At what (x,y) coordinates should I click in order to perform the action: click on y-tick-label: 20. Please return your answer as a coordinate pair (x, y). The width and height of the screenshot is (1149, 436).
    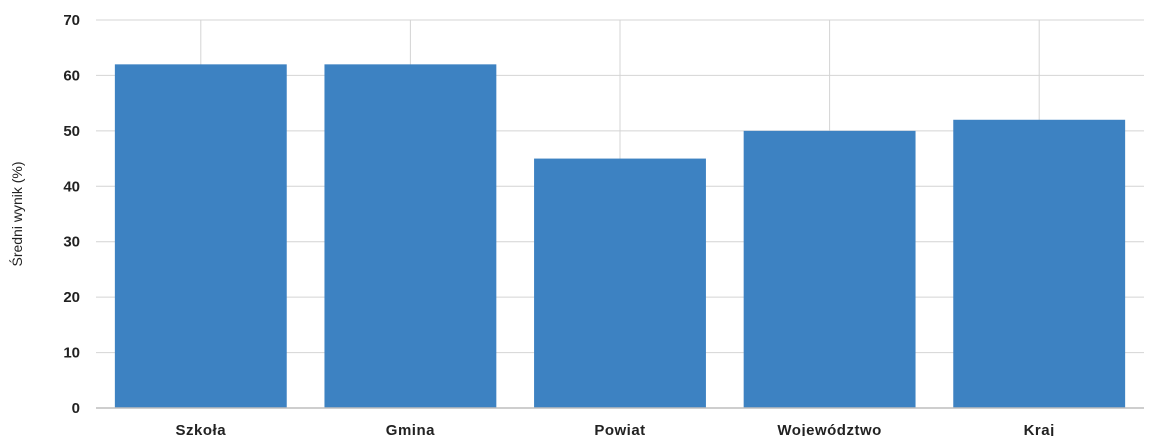
    Looking at the image, I should click on (71, 297).